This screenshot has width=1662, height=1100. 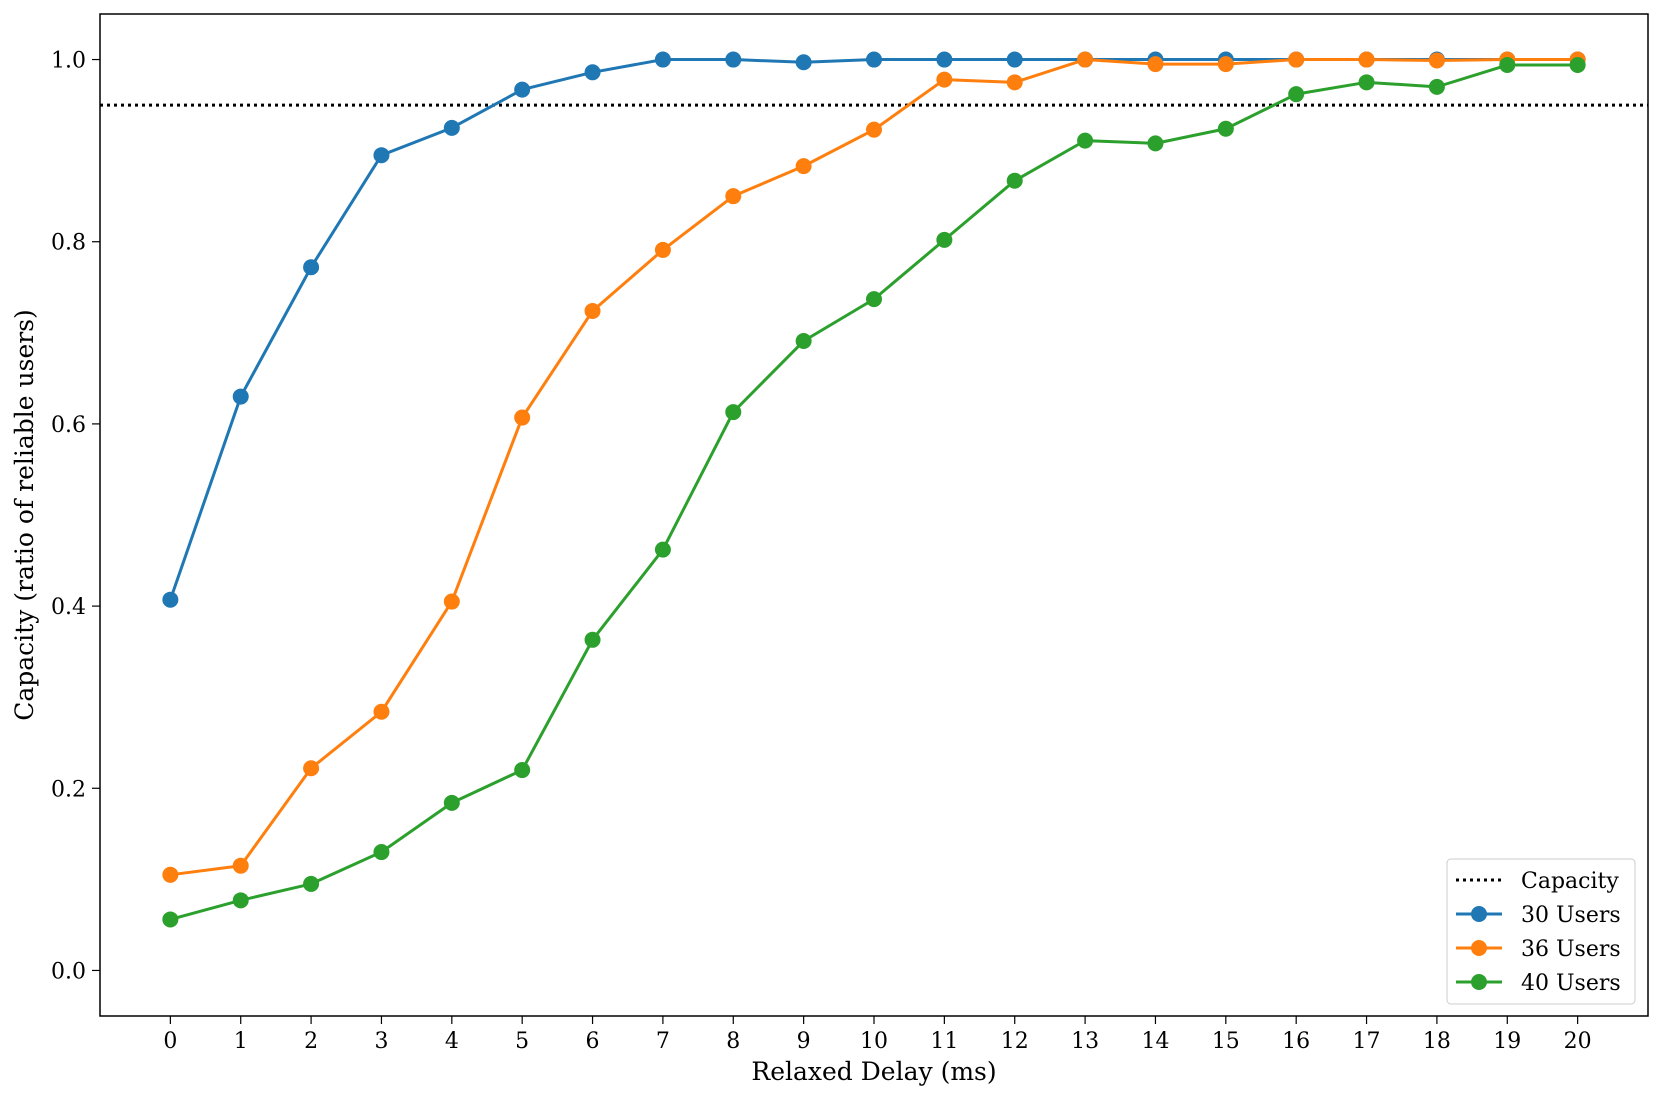 What do you see at coordinates (663, 1041) in the screenshot?
I see `x-tick-label: 7` at bounding box center [663, 1041].